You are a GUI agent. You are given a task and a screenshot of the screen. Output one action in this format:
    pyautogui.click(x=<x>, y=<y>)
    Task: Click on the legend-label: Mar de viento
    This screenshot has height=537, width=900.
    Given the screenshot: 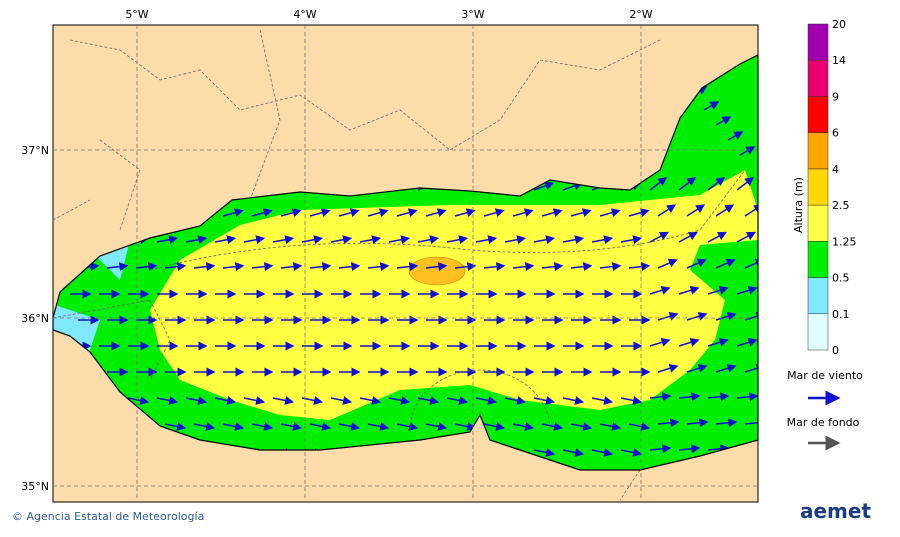 What is the action you would take?
    pyautogui.click(x=825, y=375)
    